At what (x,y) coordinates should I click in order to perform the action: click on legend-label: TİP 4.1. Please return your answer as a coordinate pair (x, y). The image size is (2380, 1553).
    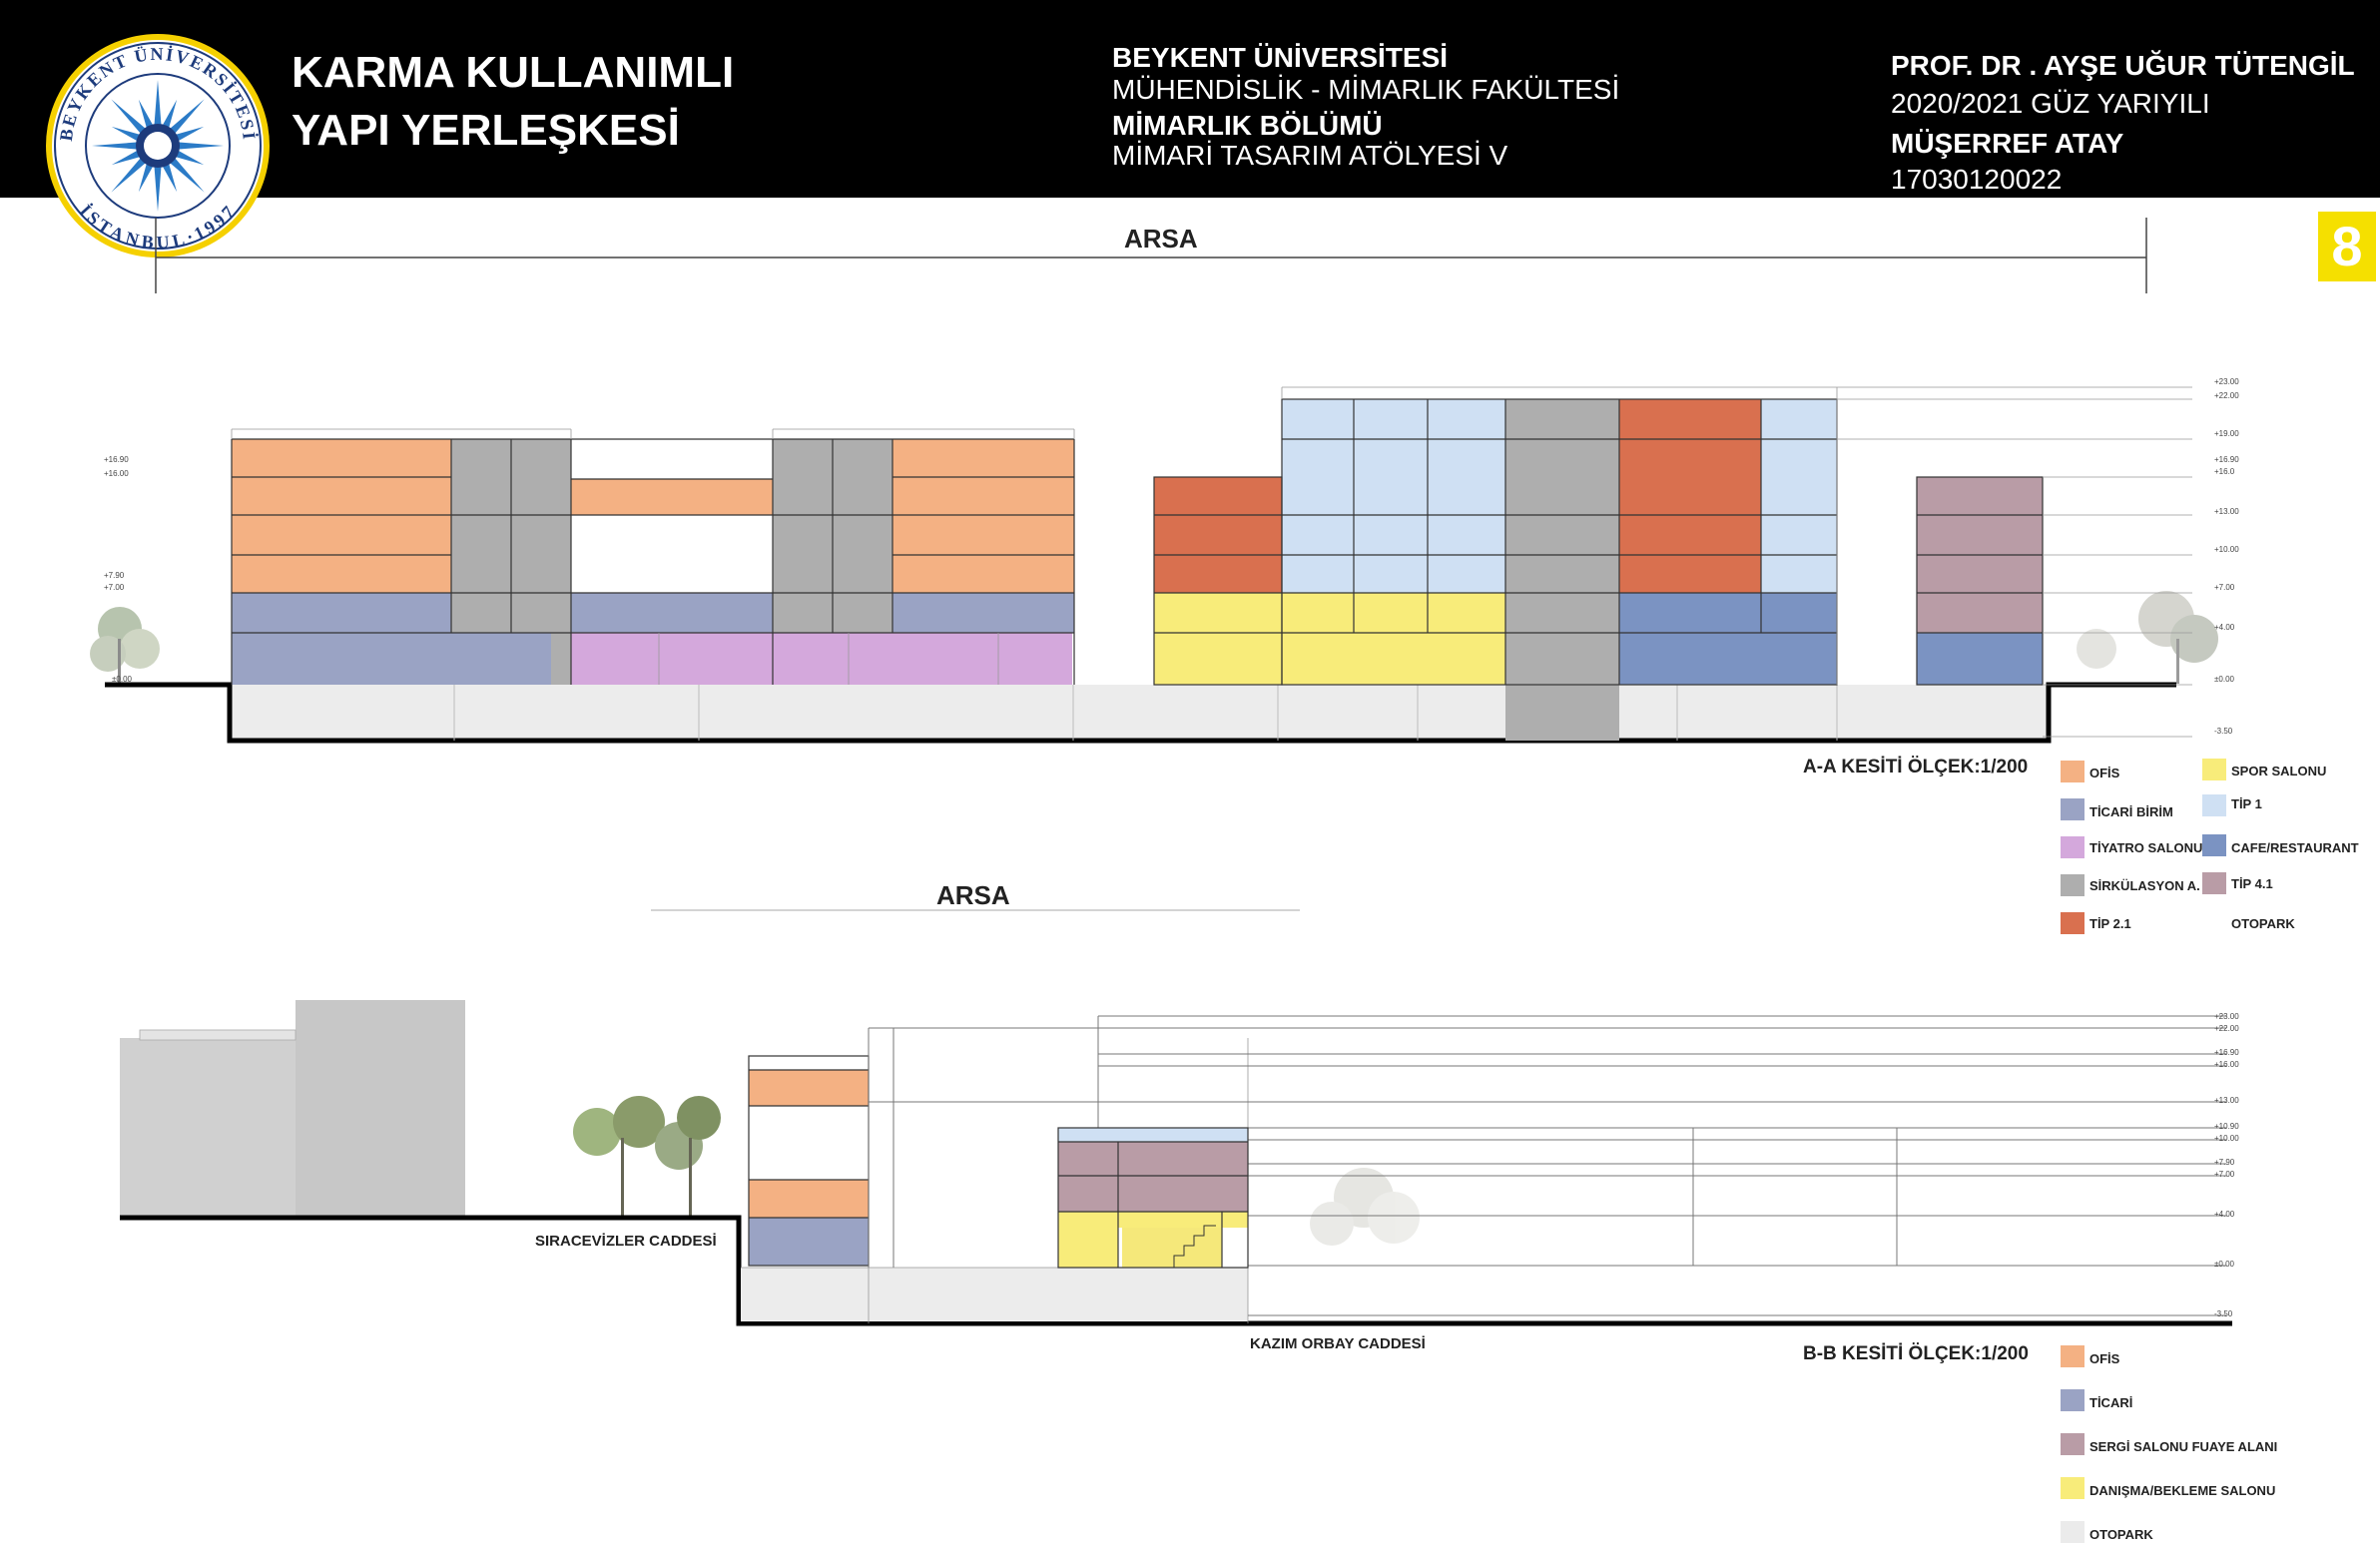
    Looking at the image, I should click on (2252, 883).